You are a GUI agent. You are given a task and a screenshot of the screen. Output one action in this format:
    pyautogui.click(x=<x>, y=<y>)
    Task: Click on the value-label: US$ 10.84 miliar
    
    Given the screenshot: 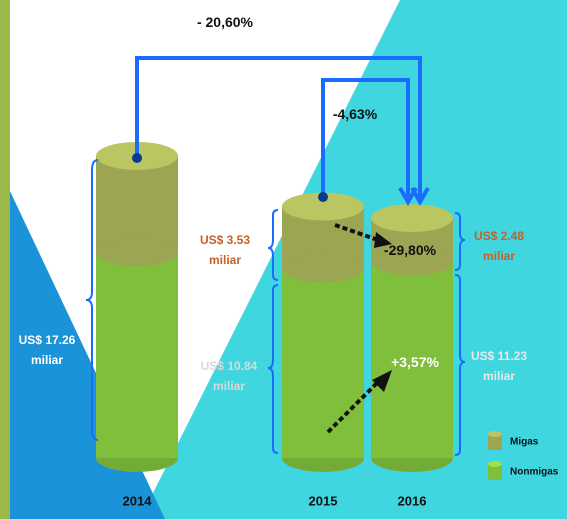 What is the action you would take?
    pyautogui.click(x=229, y=376)
    